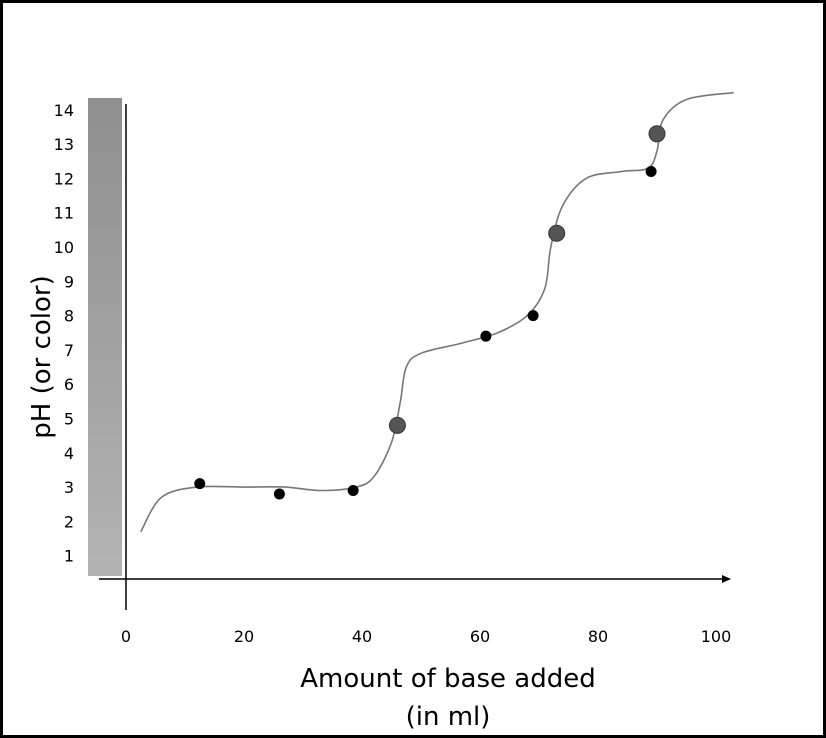 The width and height of the screenshot is (826, 738). I want to click on y-tick-label: 7, so click(69, 350).